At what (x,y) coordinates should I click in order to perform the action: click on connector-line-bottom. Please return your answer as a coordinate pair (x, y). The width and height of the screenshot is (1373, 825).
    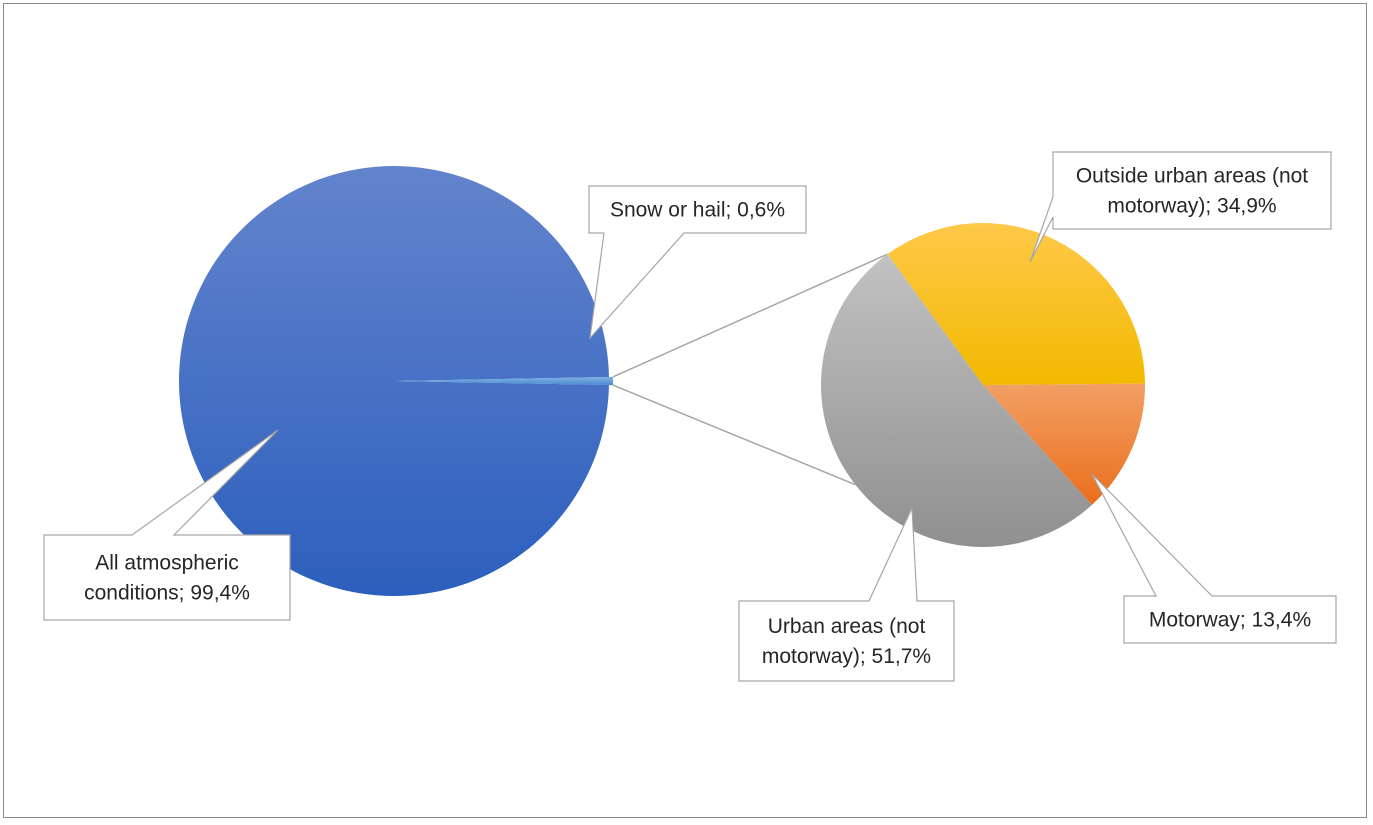
    Looking at the image, I should click on (734, 435).